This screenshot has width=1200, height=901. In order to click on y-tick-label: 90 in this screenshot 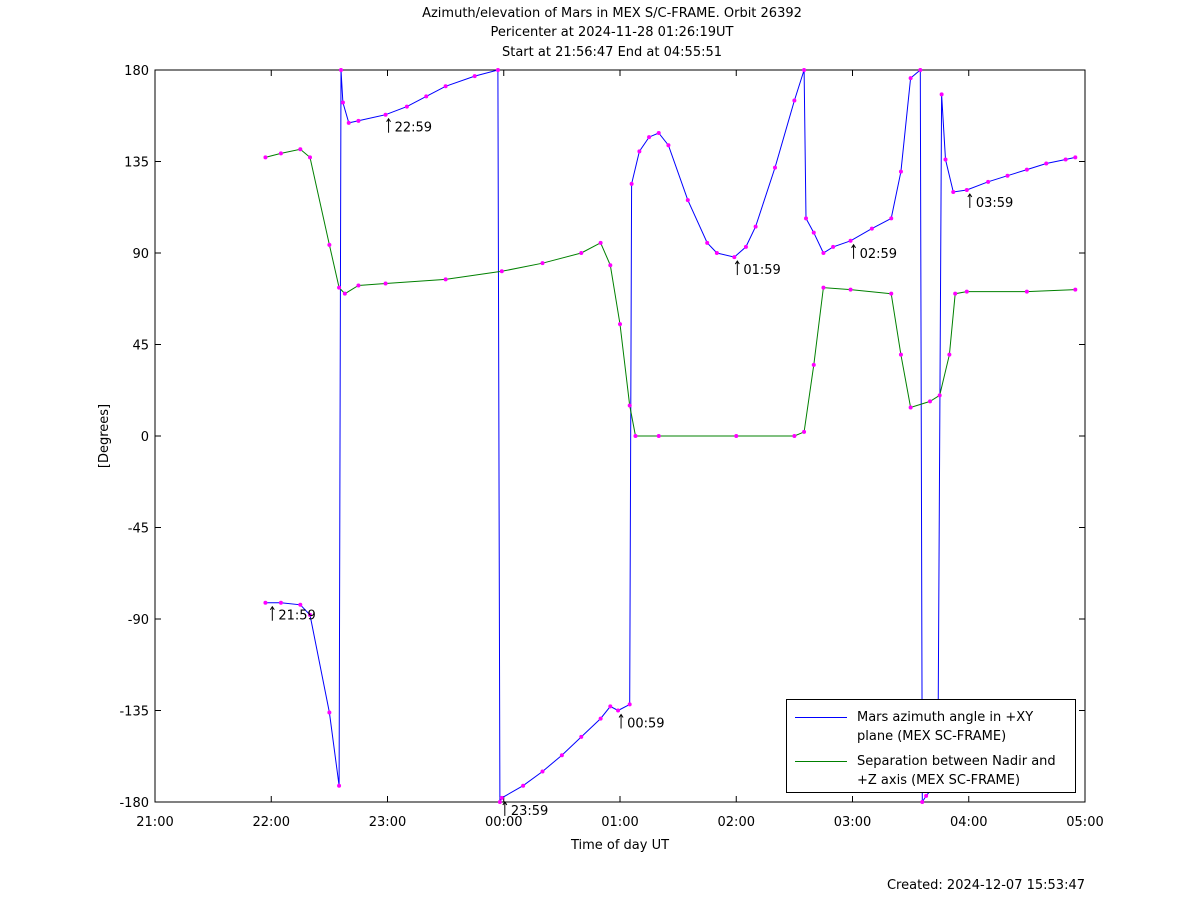, I will do `click(140, 254)`.